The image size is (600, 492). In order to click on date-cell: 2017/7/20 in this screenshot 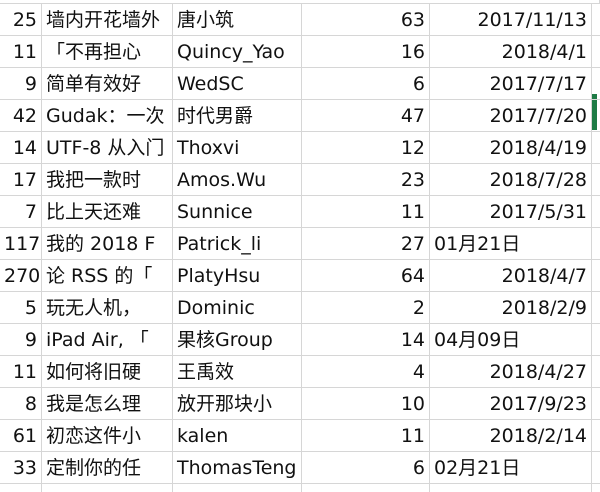, I will do `click(511, 116)`.